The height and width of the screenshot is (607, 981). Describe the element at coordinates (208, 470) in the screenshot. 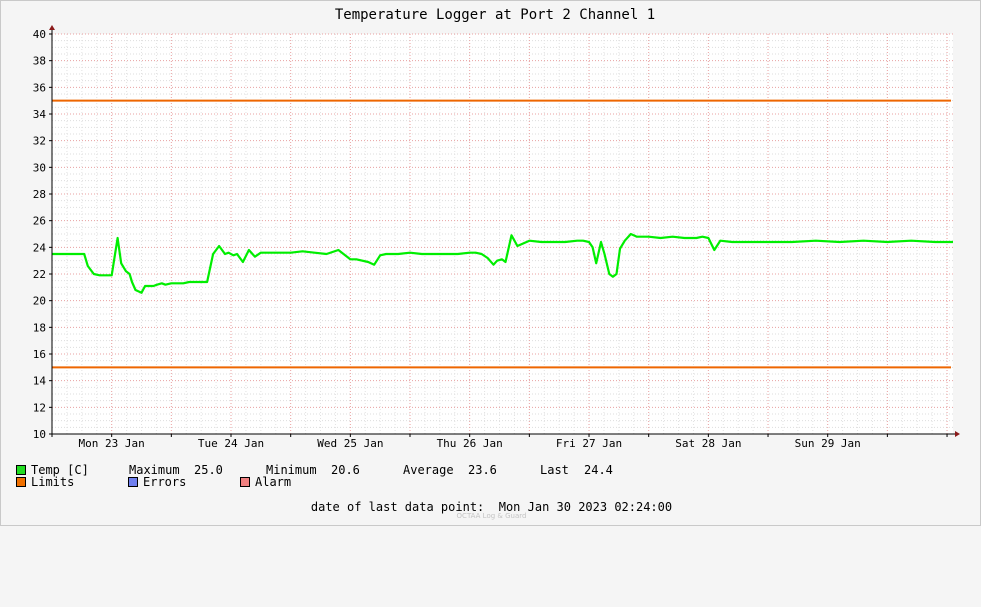

I see `maximum-value: 25.0` at that location.